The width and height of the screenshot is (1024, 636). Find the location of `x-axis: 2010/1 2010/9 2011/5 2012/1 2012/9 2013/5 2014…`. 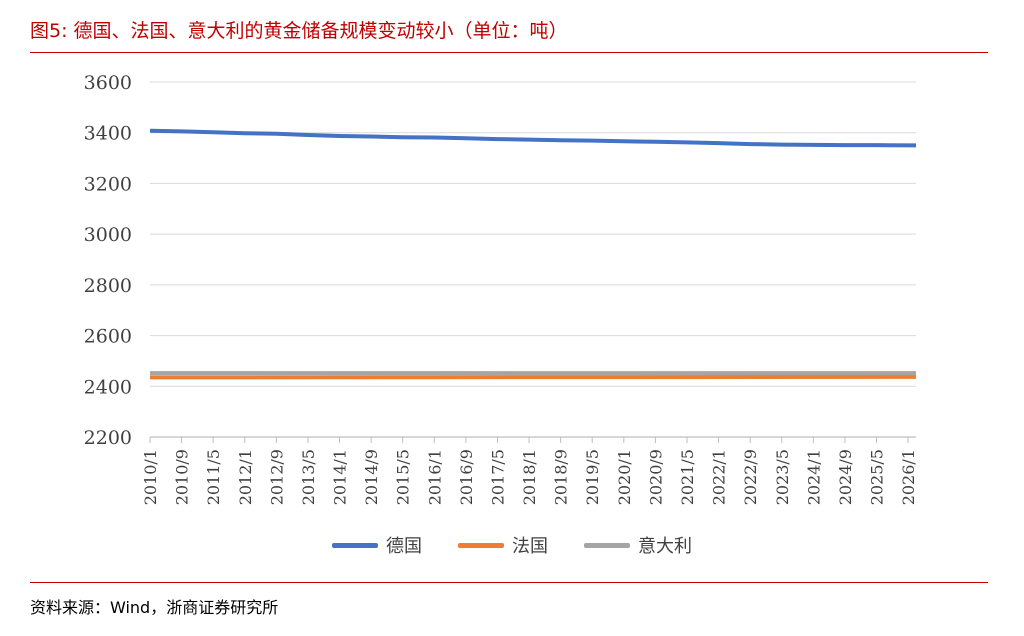

x-axis: 2010/1 2010/9 2011/5 2012/1 2012/9 2013/5 2014… is located at coordinates (529, 470).